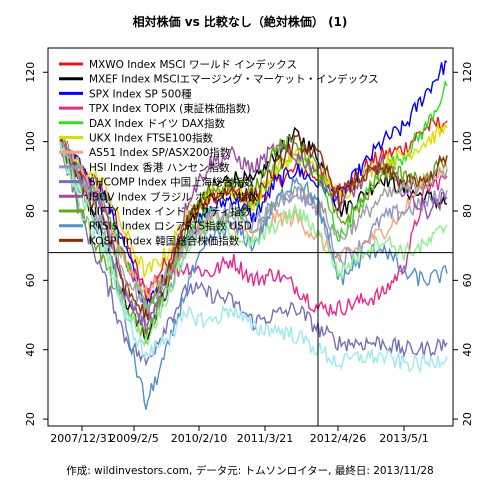 The width and height of the screenshot is (480, 480). Describe the element at coordinates (164, 240) in the screenshot. I see `legend-label-12: KOSPI Index 韓国総合株価指数` at that location.